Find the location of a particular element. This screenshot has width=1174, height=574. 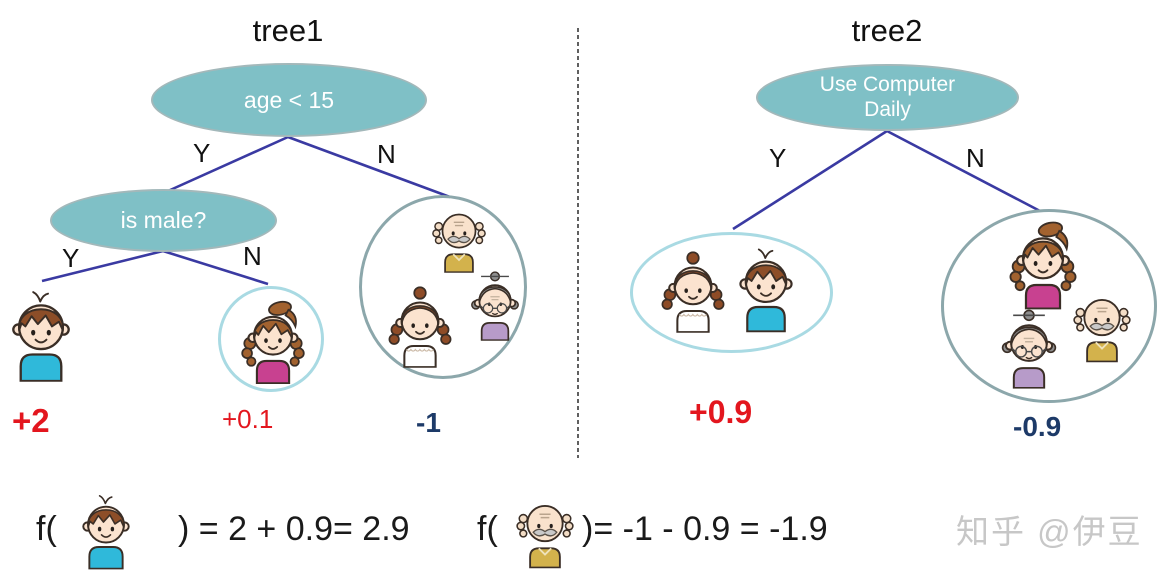

tree1-leaf-adults-score: -1 is located at coordinates (428, 422).